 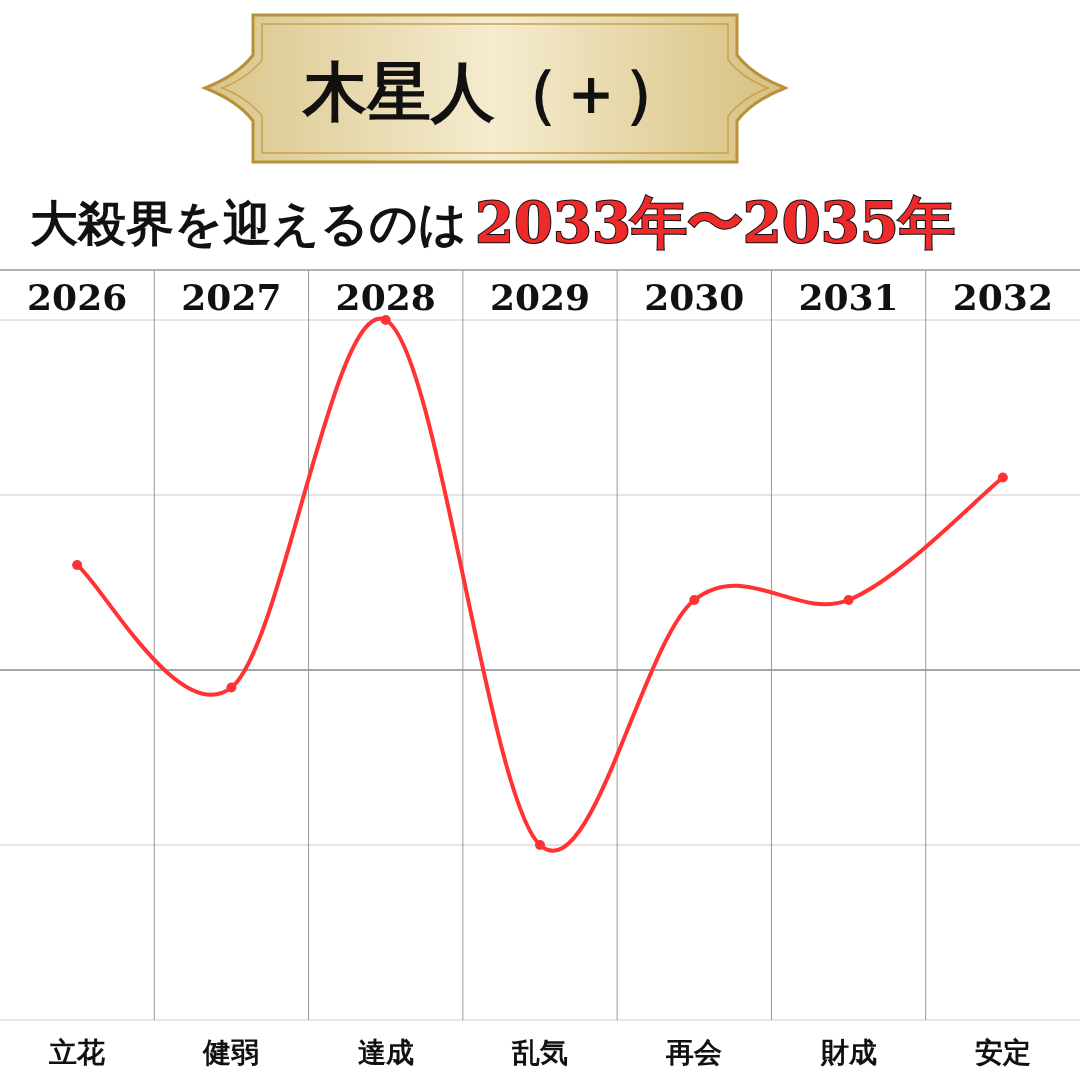 I want to click on text: 安定, so click(x=1002, y=1052).